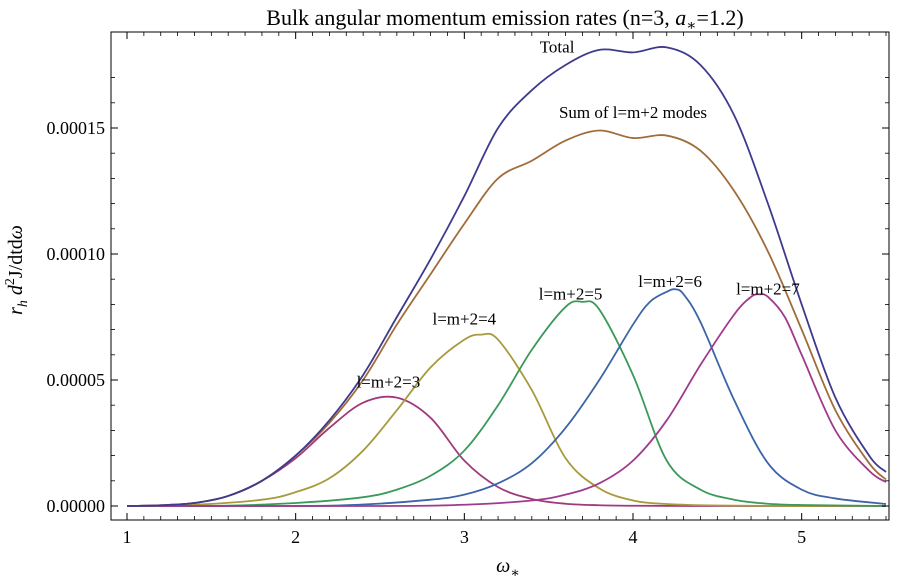 The width and height of the screenshot is (903, 578). What do you see at coordinates (389, 382) in the screenshot?
I see `series-annotation: l=m+2=3` at bounding box center [389, 382].